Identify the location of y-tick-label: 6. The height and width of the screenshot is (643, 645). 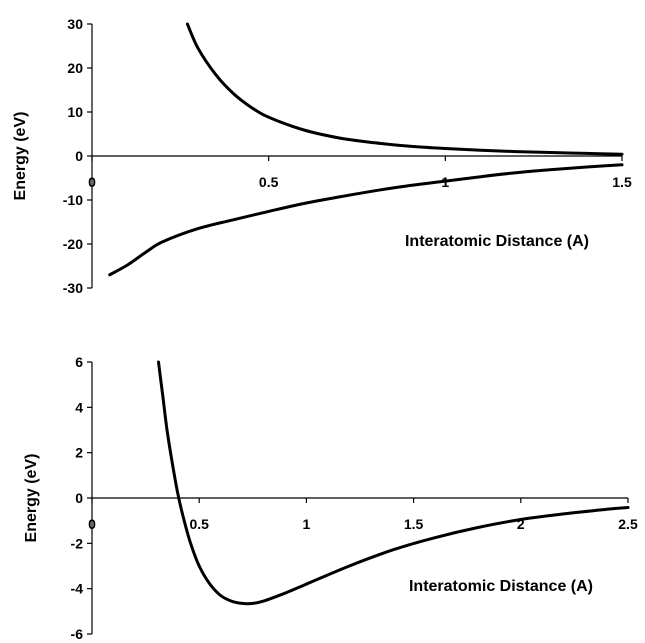
(79, 362).